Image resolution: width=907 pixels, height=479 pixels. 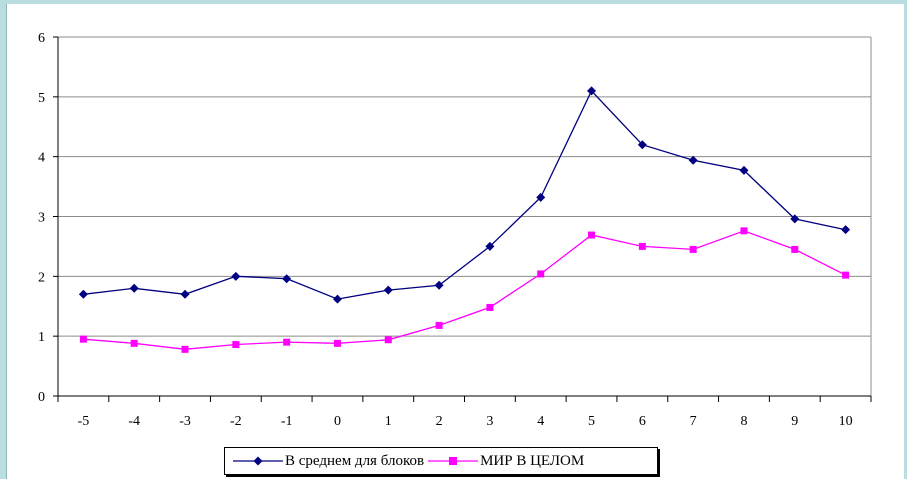 I want to click on y-tick-label: 0, so click(x=41, y=397).